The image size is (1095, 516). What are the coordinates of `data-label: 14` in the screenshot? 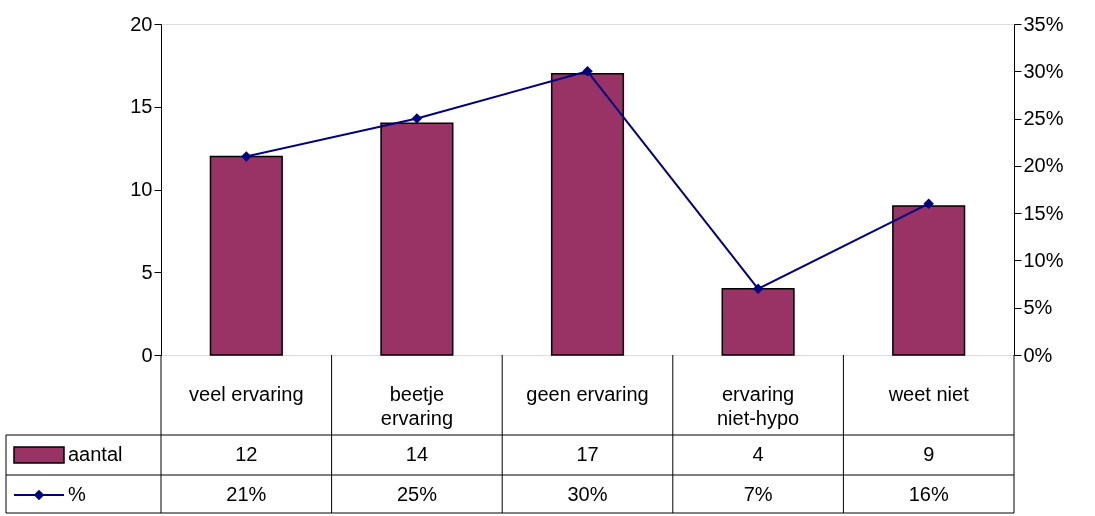 It's located at (417, 454).